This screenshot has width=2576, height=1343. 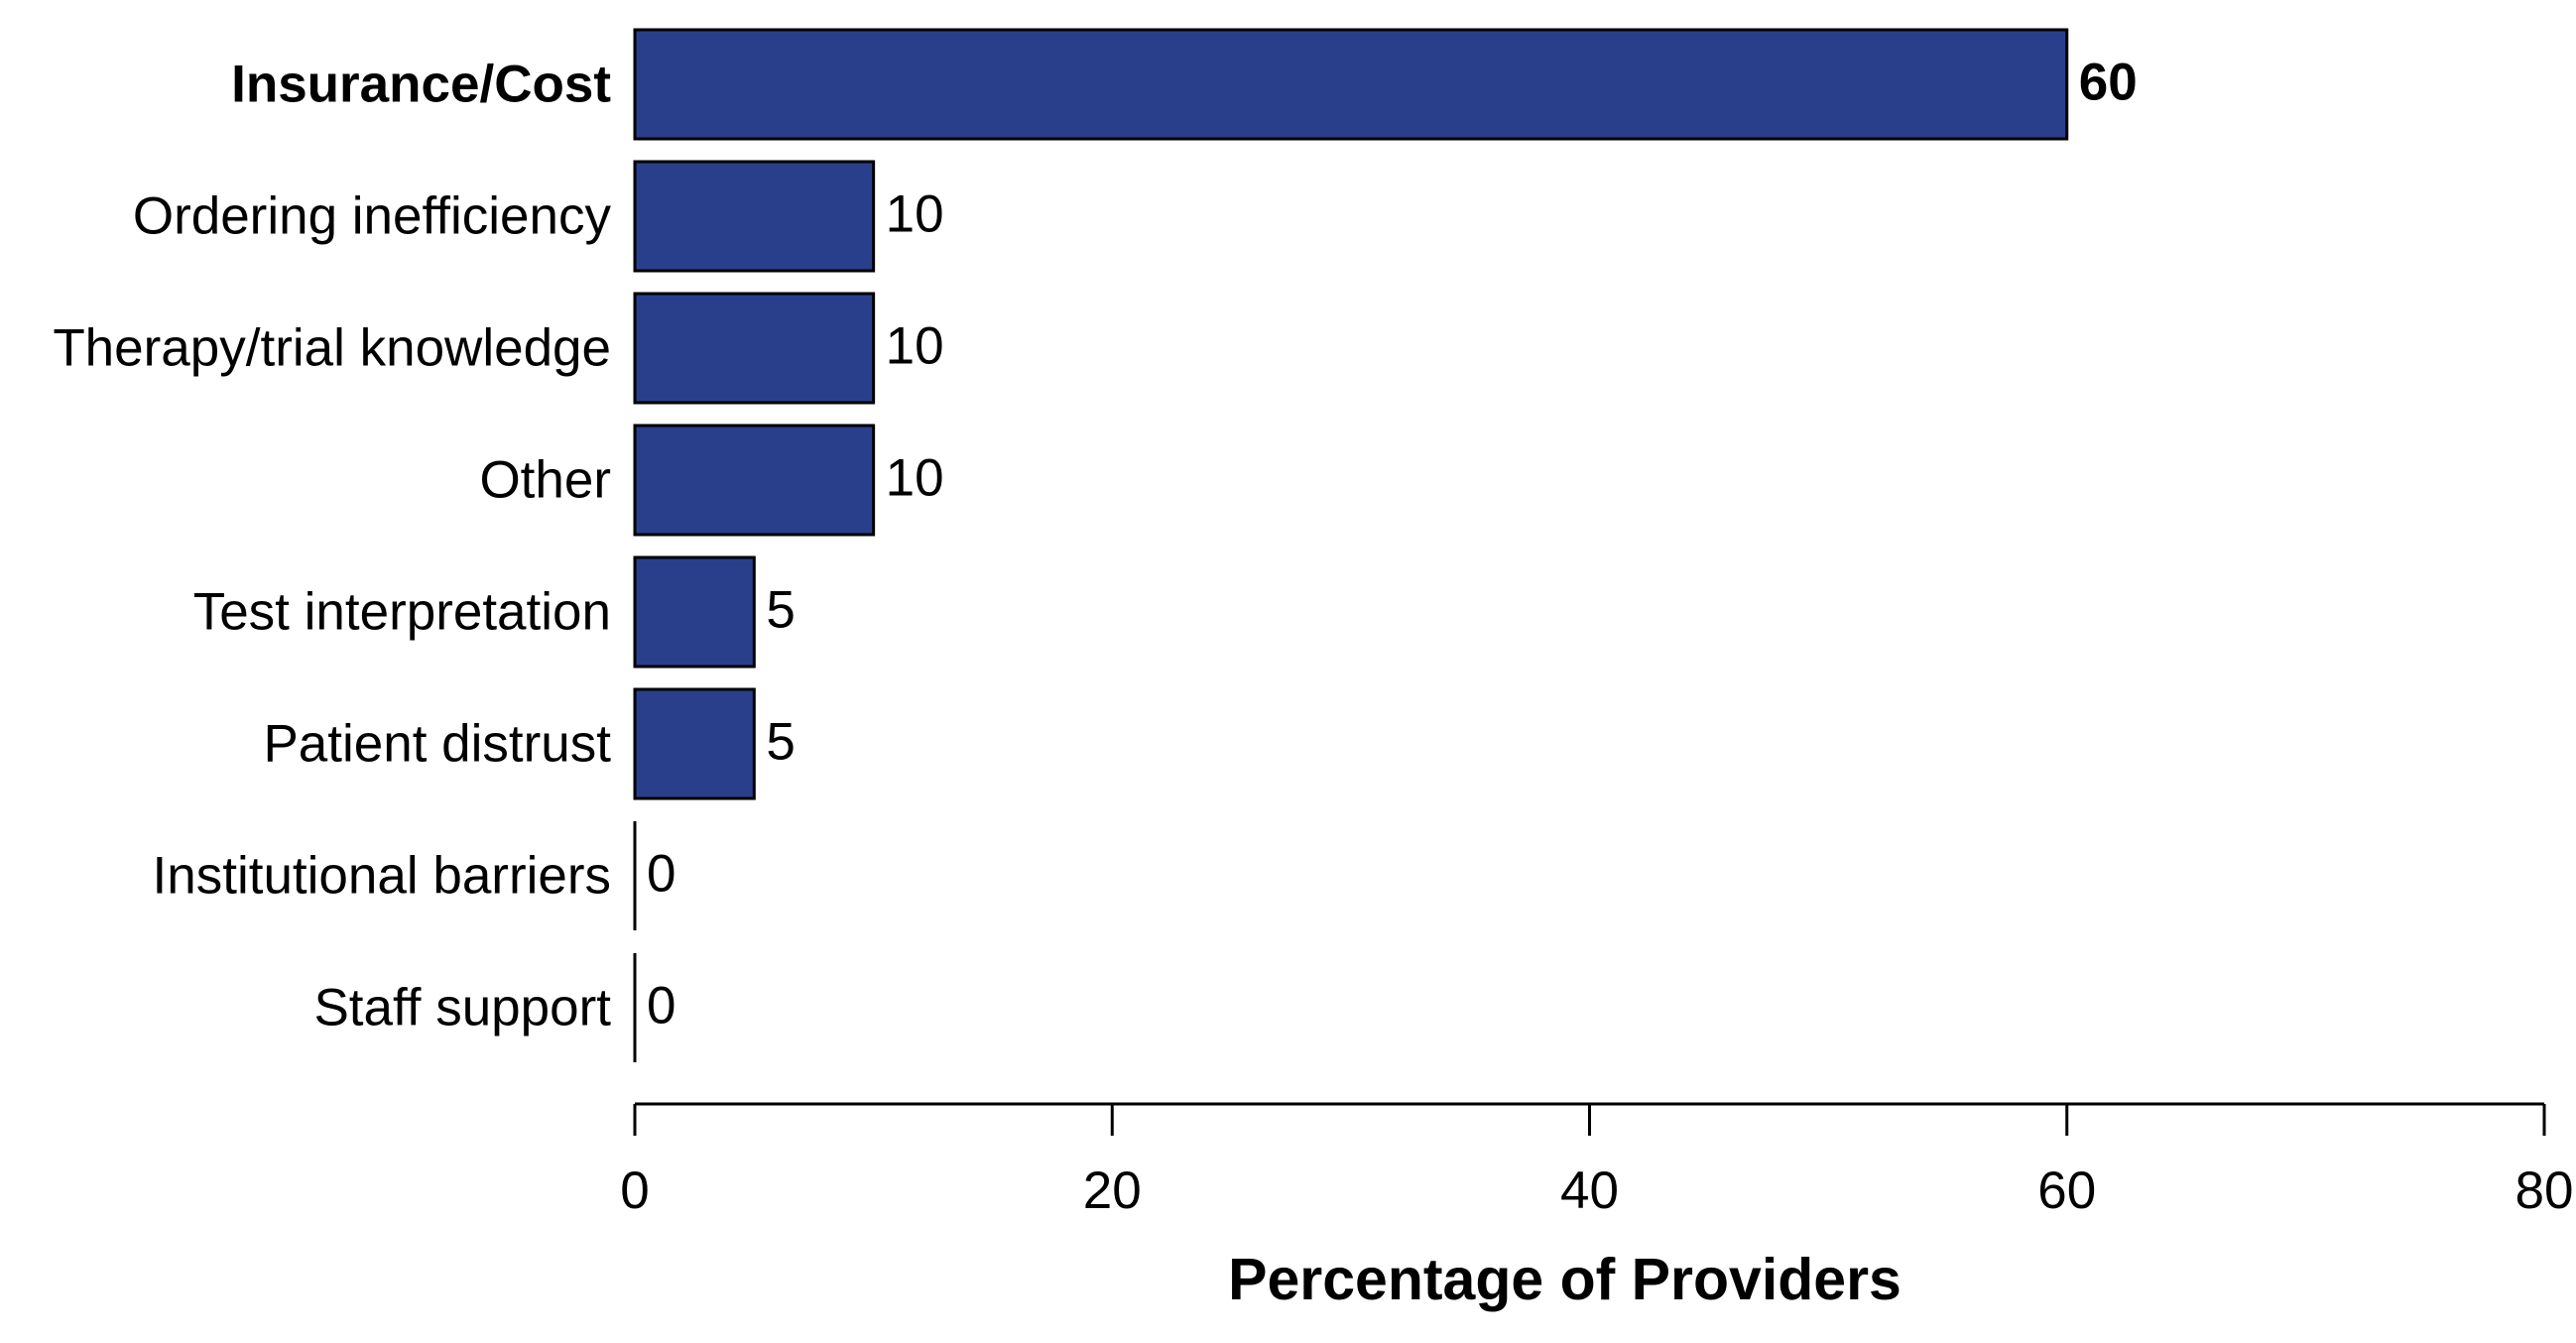 I want to click on category-label-institutional-barriers: Institutional barriers, so click(x=382, y=876).